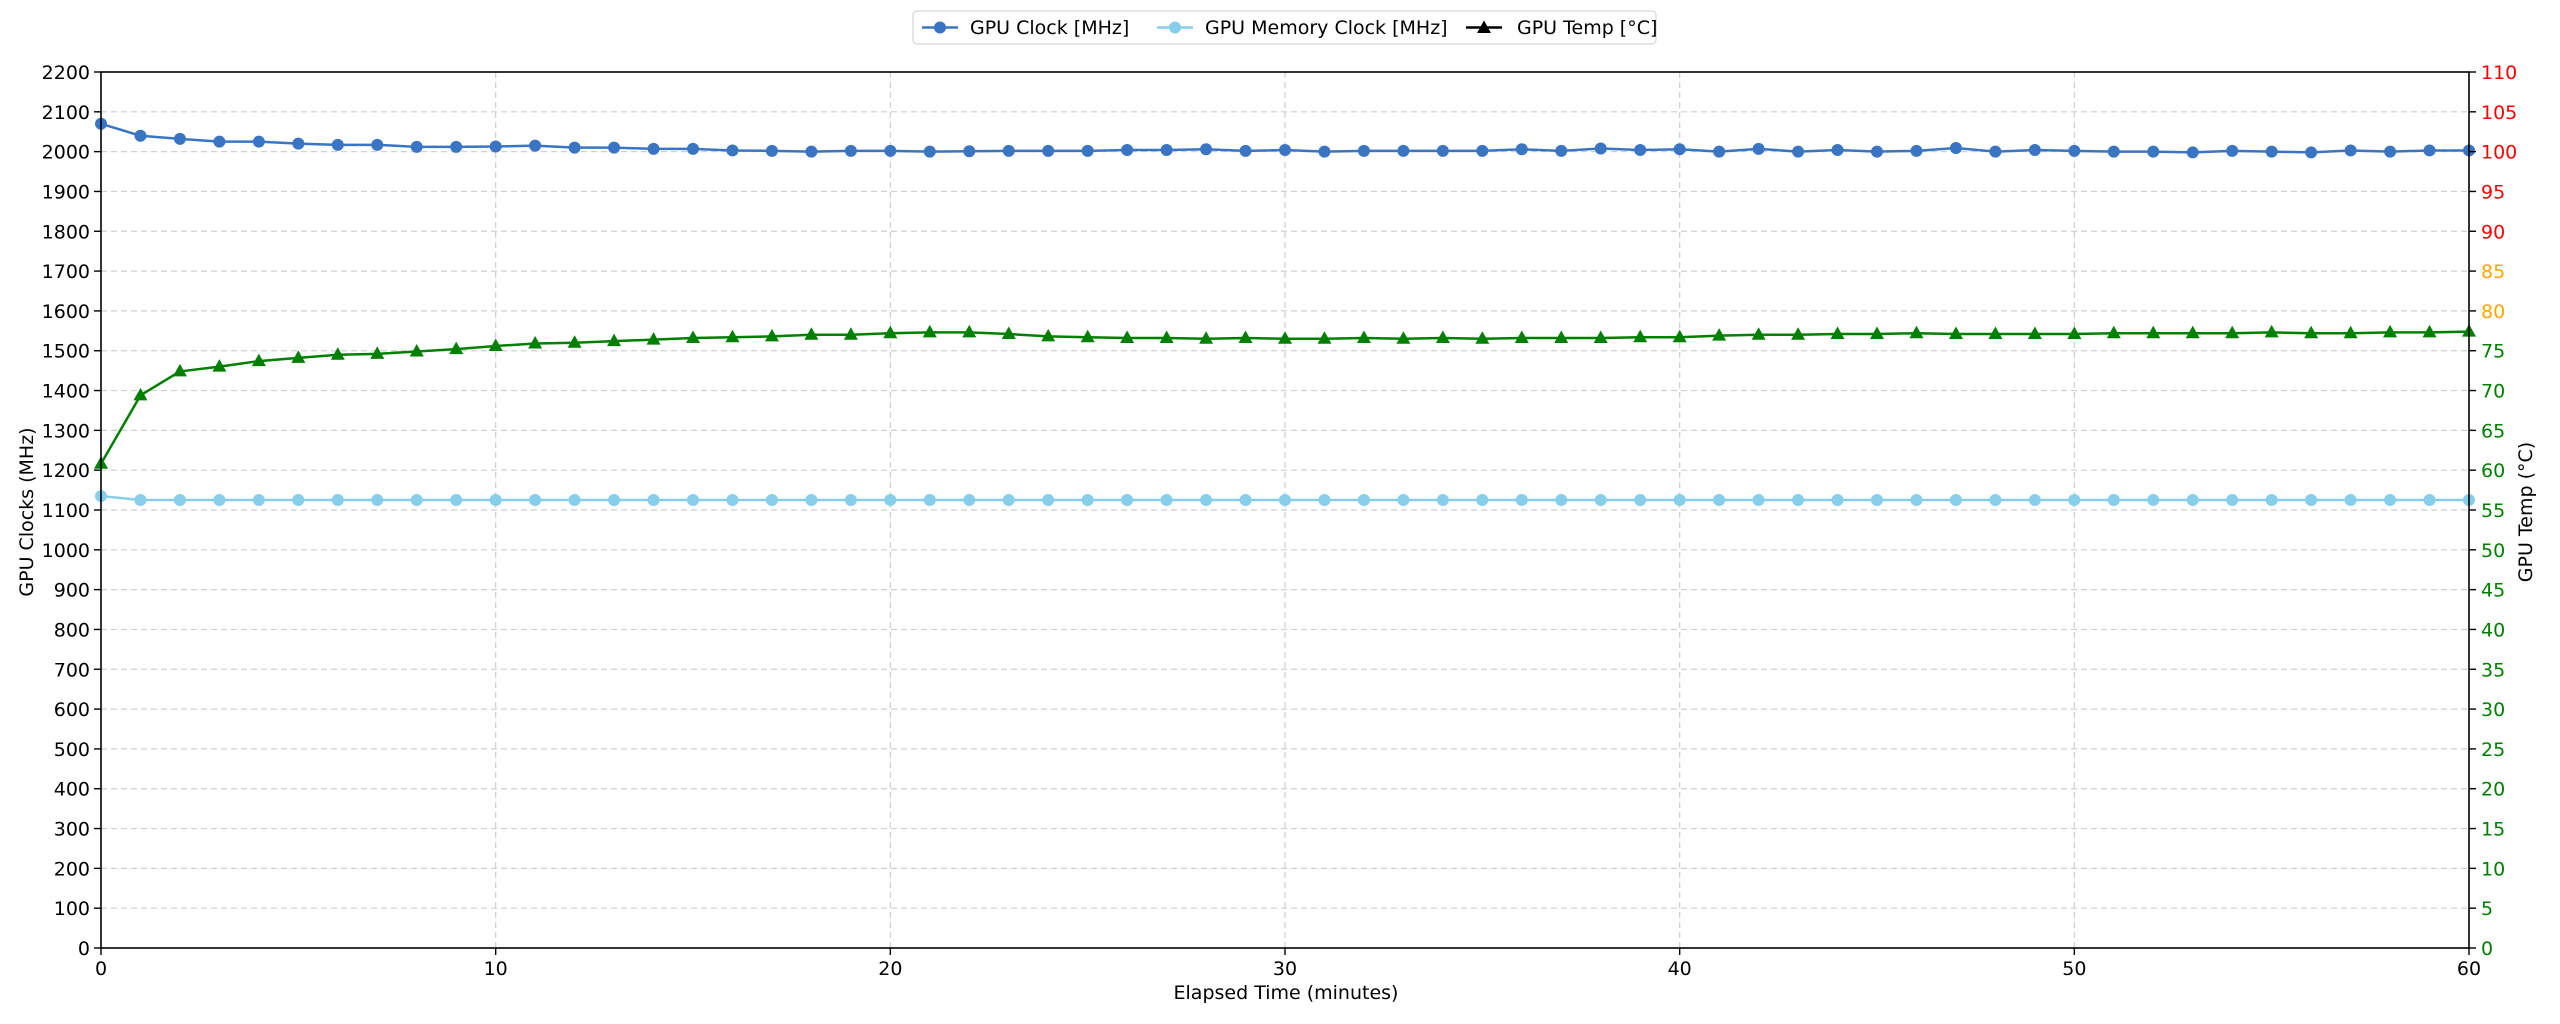 This screenshot has width=2560, height=1024. What do you see at coordinates (1049, 28) in the screenshot?
I see `legend-label-gpu-clock: GPU Clock [MHz]` at bounding box center [1049, 28].